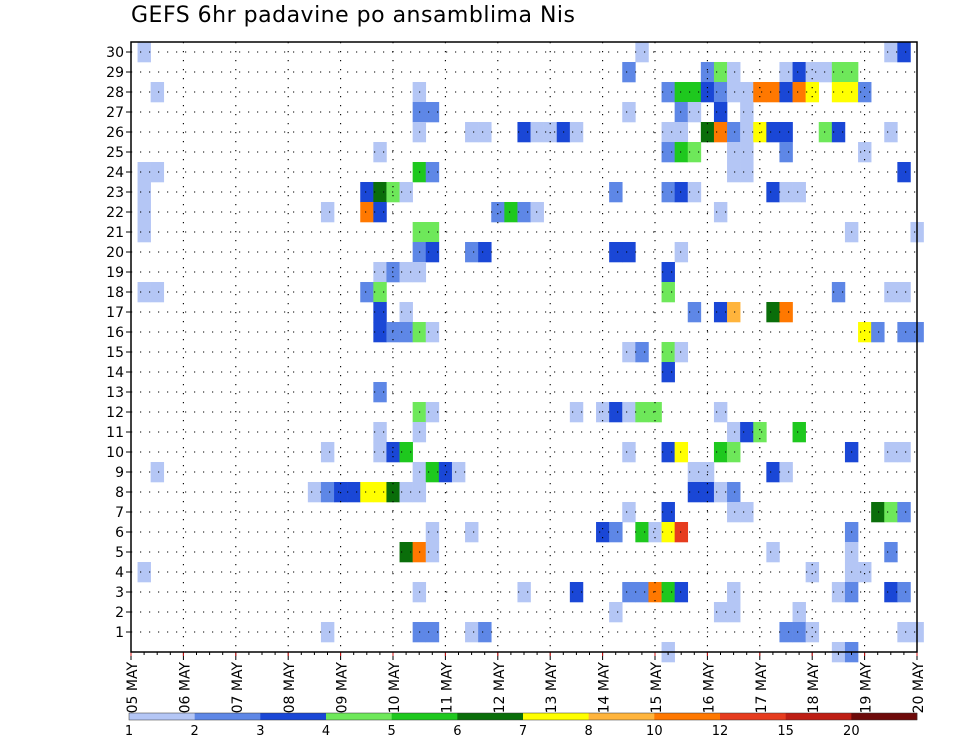 Image resolution: width=960 pixels, height=742 pixels. I want to click on y-tick-label: 10, so click(115, 453).